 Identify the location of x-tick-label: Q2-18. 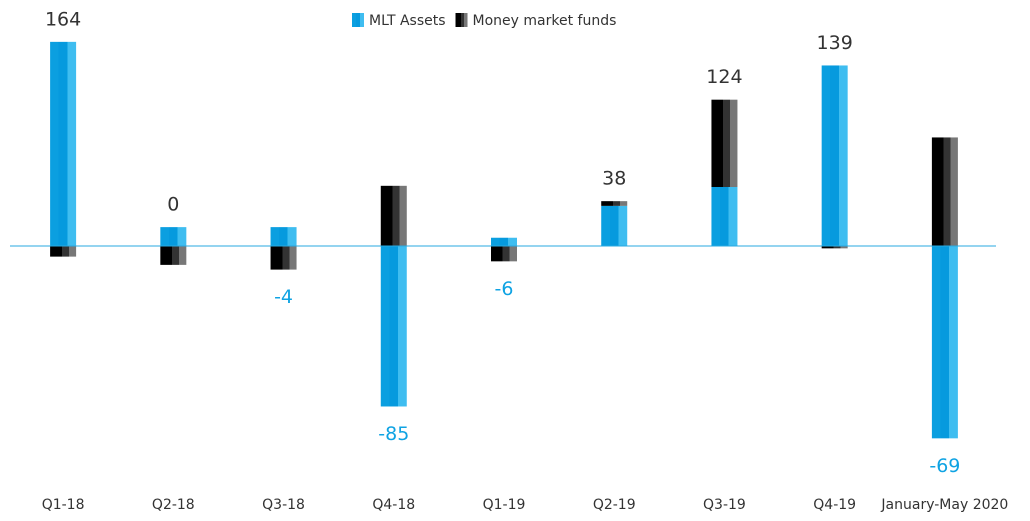
(173, 505).